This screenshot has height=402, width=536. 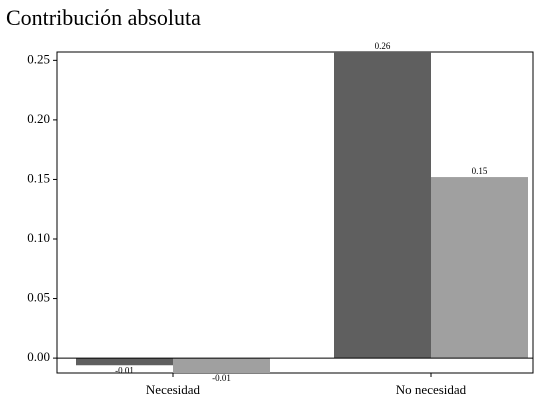 What do you see at coordinates (38, 356) in the screenshot?
I see `y-tick-label: 0.00` at bounding box center [38, 356].